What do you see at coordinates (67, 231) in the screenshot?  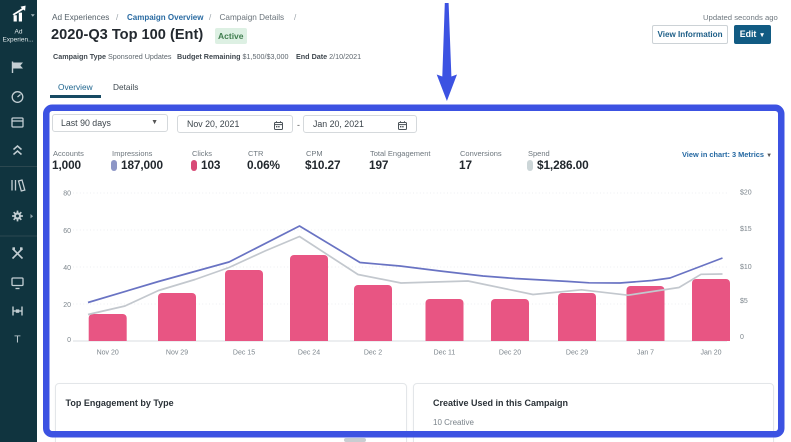 I see `svg-text: 60` at bounding box center [67, 231].